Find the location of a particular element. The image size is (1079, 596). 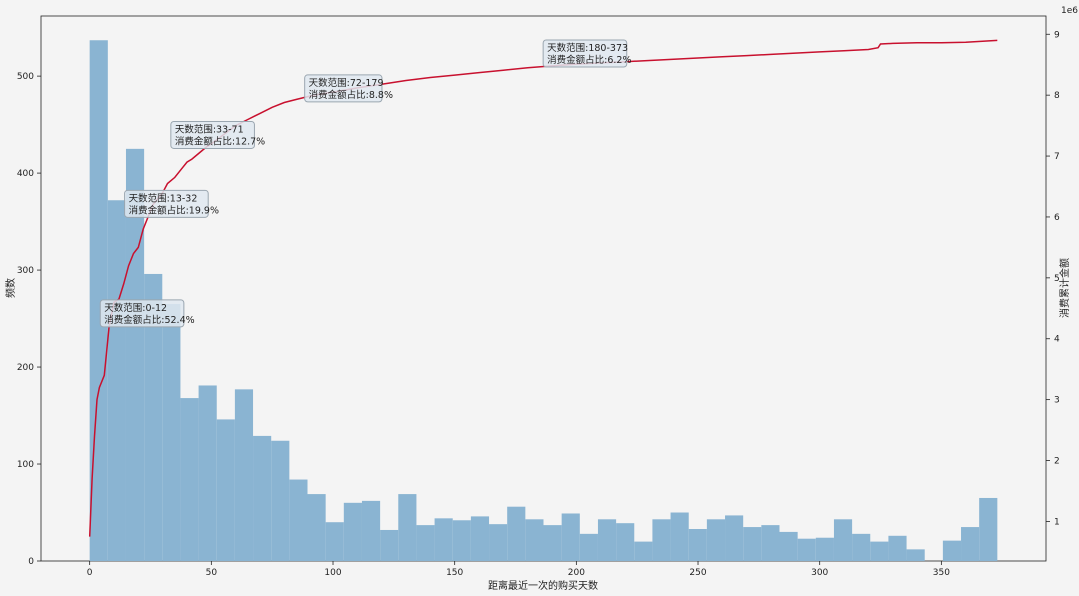

y2-tick-label: 4 is located at coordinates (1057, 340).